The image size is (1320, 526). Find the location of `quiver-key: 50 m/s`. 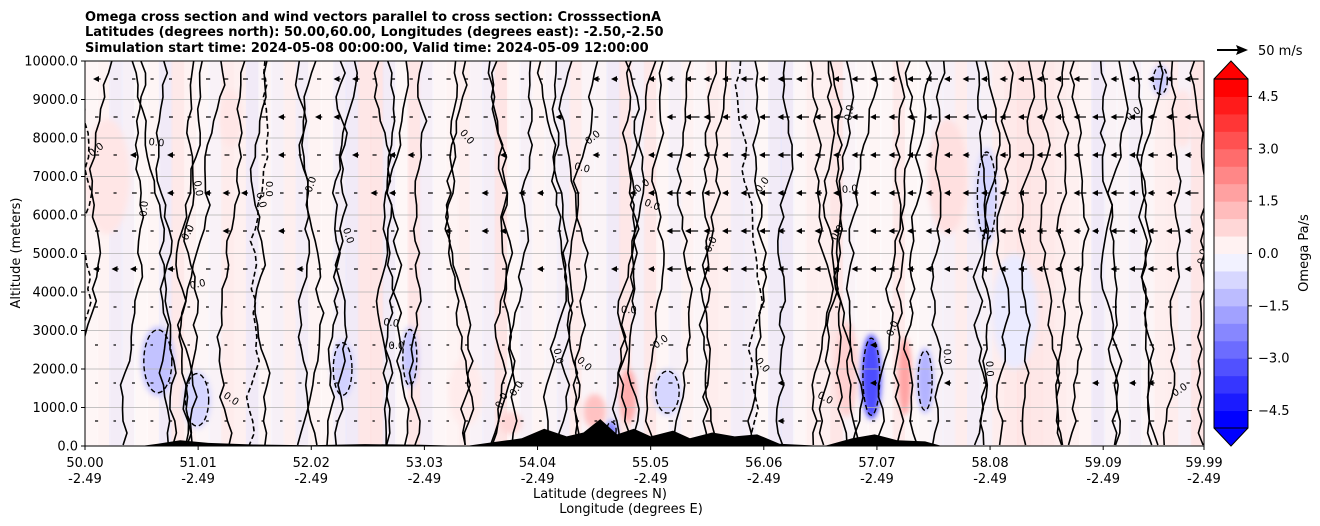

quiver-key: 50 m/s is located at coordinates (1260, 51).